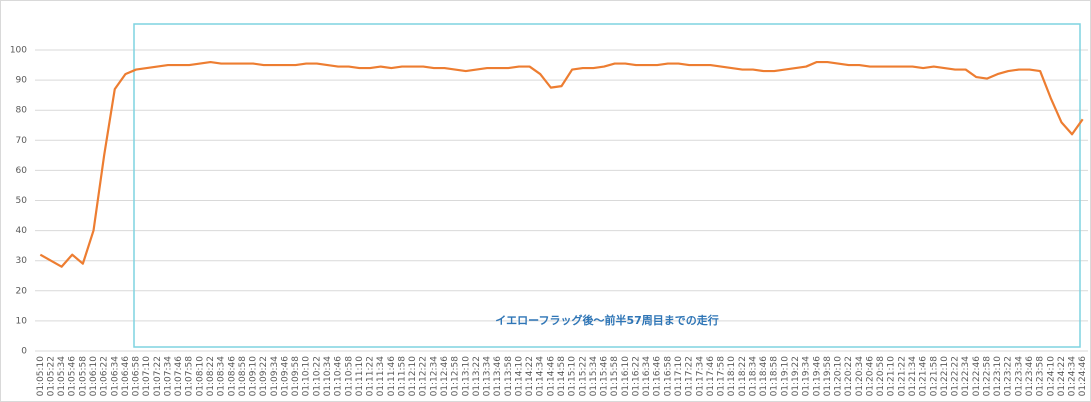 This screenshot has height=402, width=1091. Describe the element at coordinates (509, 376) in the screenshot. I see `x-tick-label: 01:13:58` at that location.